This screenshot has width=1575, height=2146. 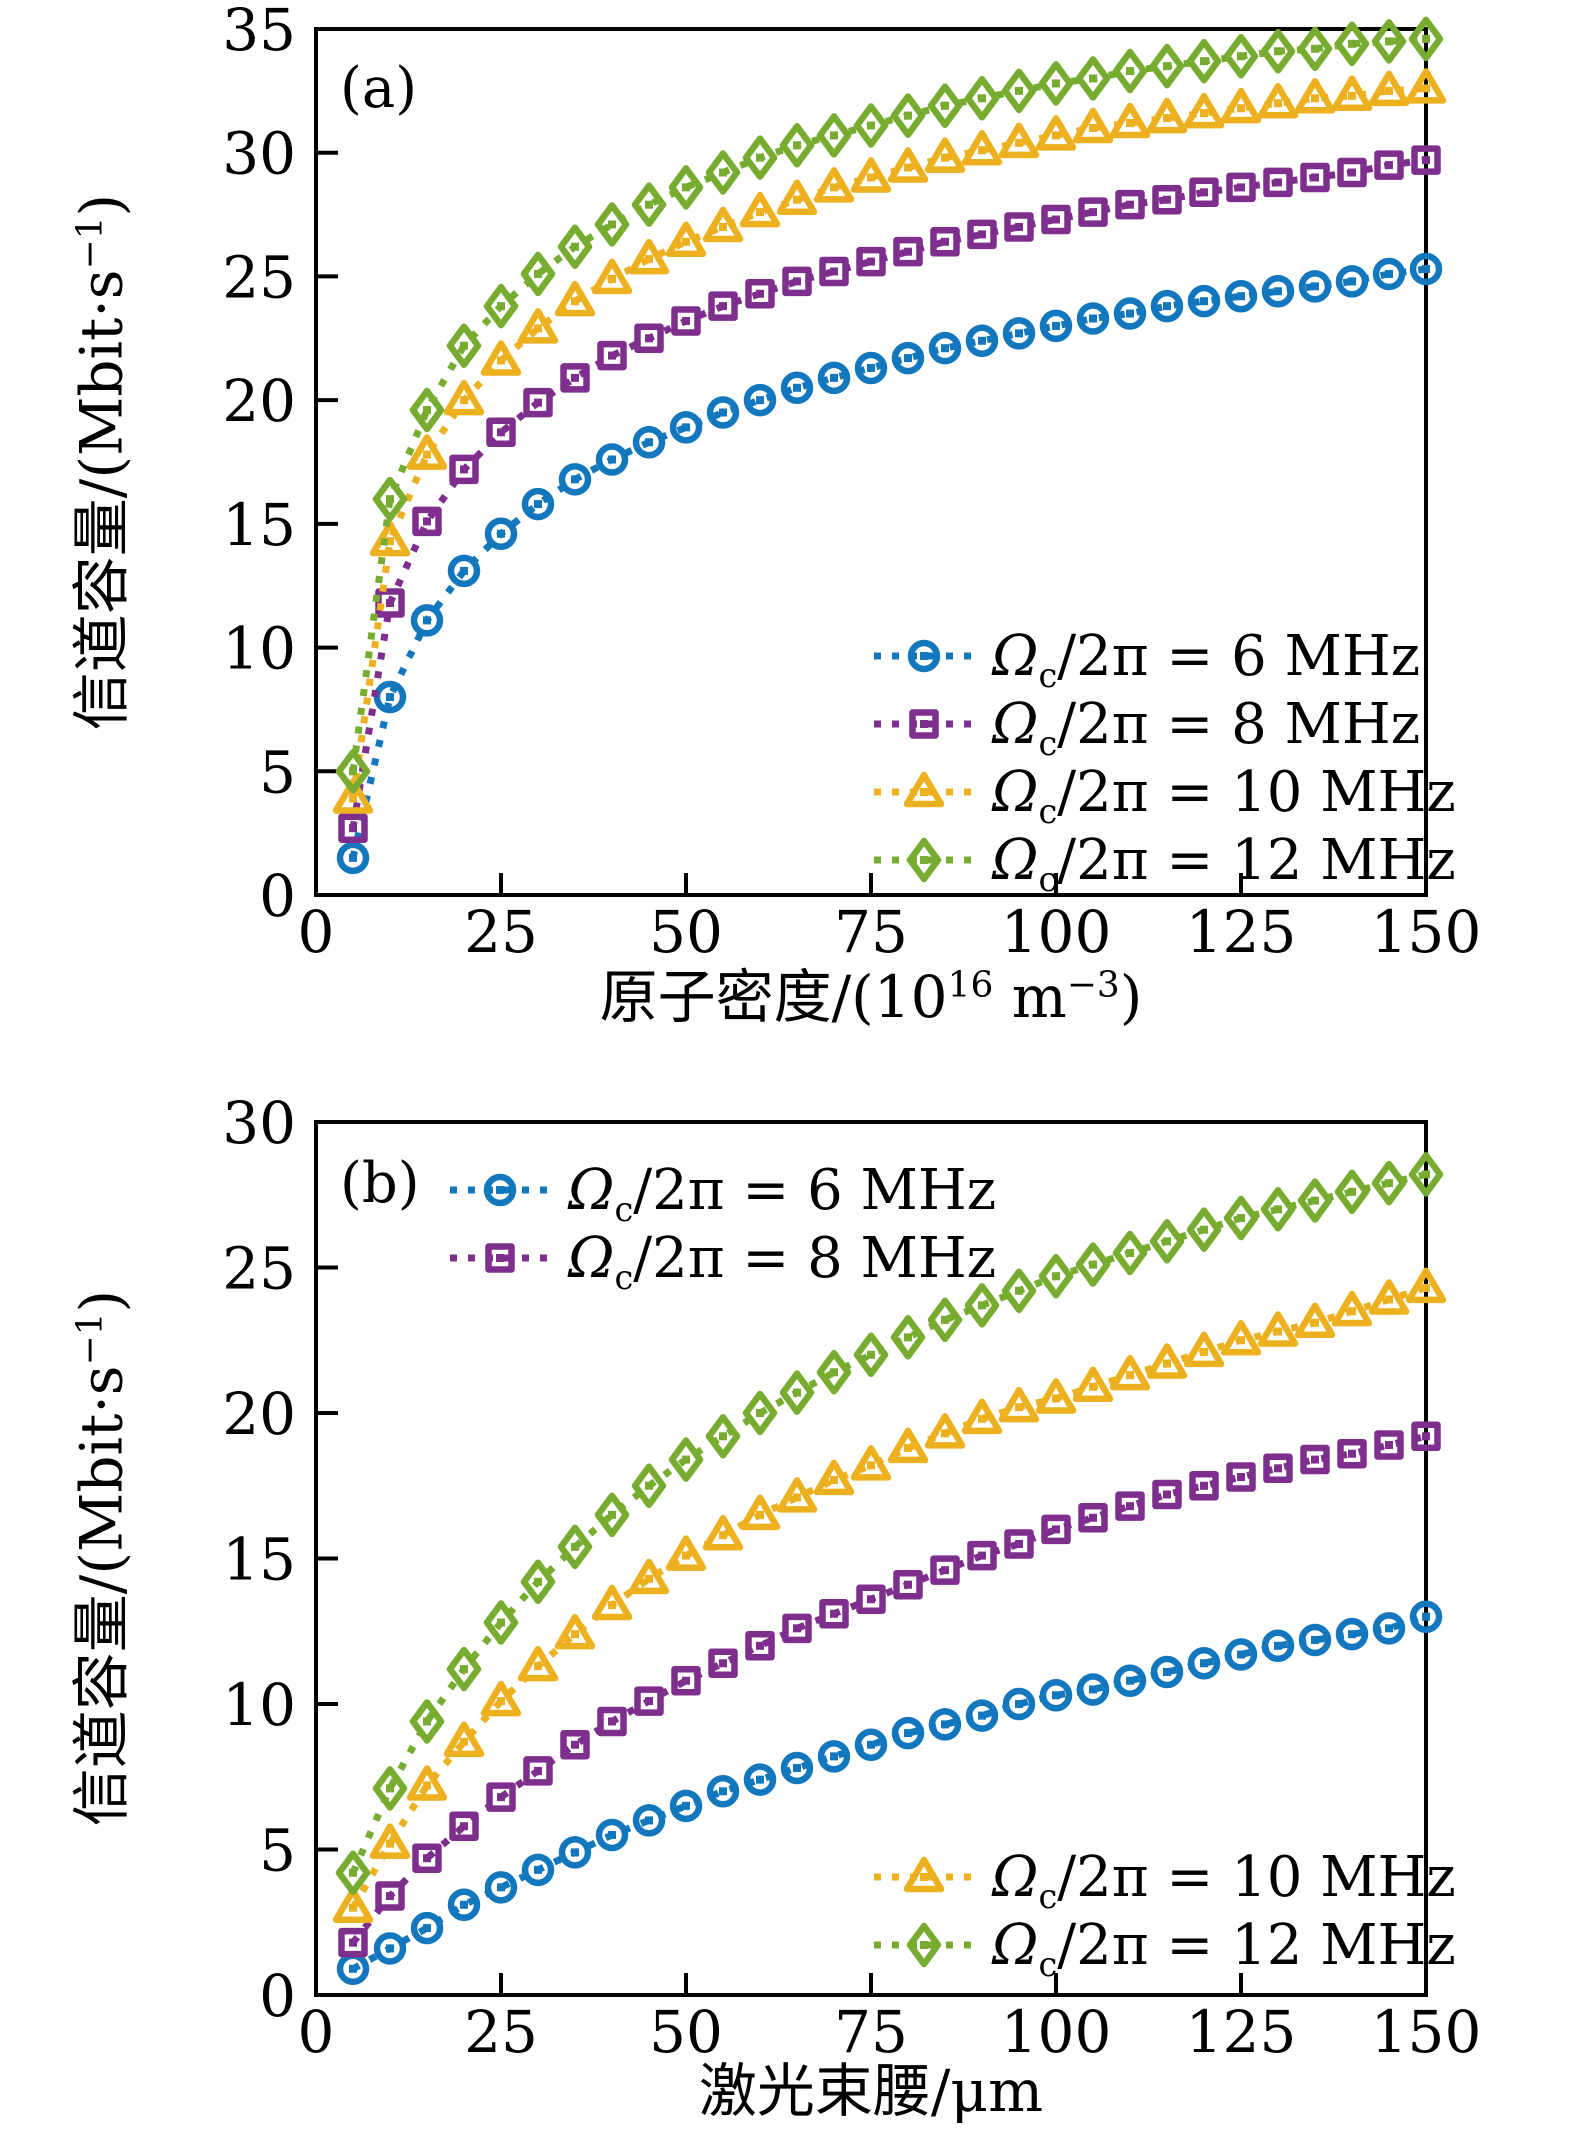 I want to click on legend-label: Ωc/2π = 6 MHz, so click(x=1206, y=659).